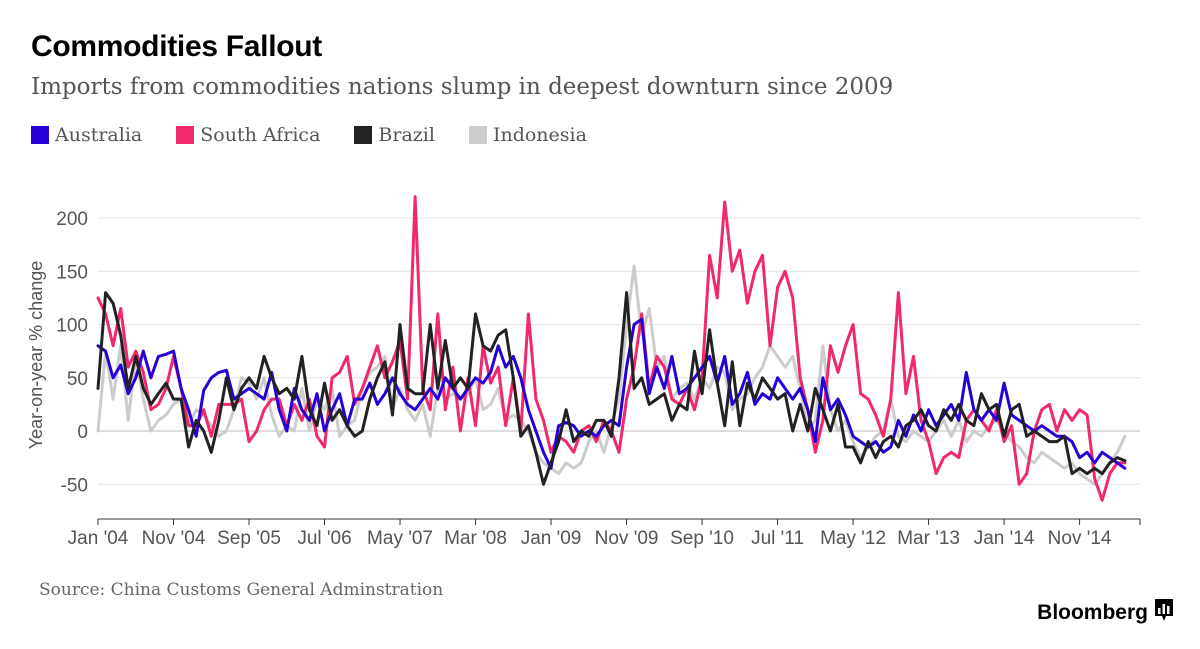 The width and height of the screenshot is (1200, 649). I want to click on y-tick-label: 100, so click(72, 326).